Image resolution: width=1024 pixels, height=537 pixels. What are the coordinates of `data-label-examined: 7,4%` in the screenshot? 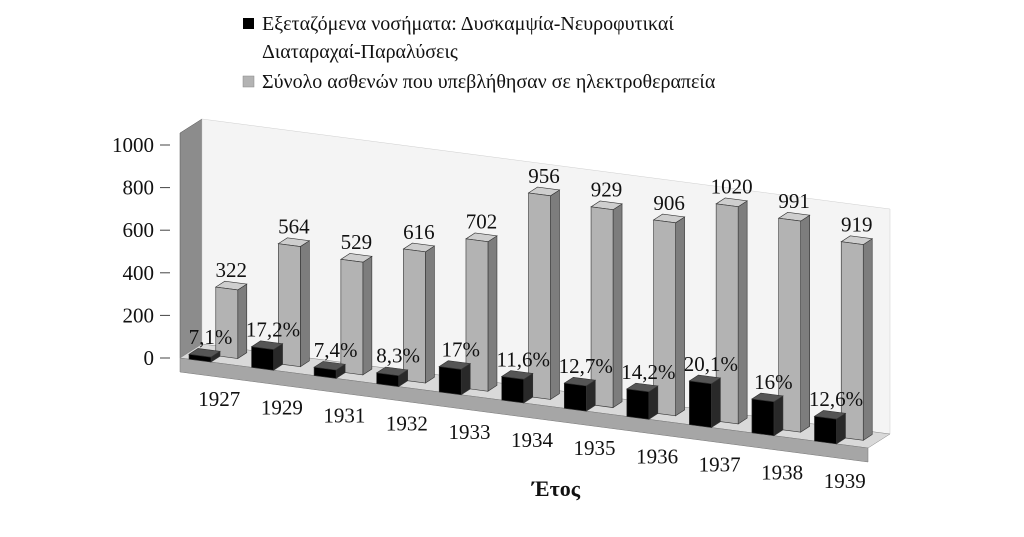 It's located at (336, 350).